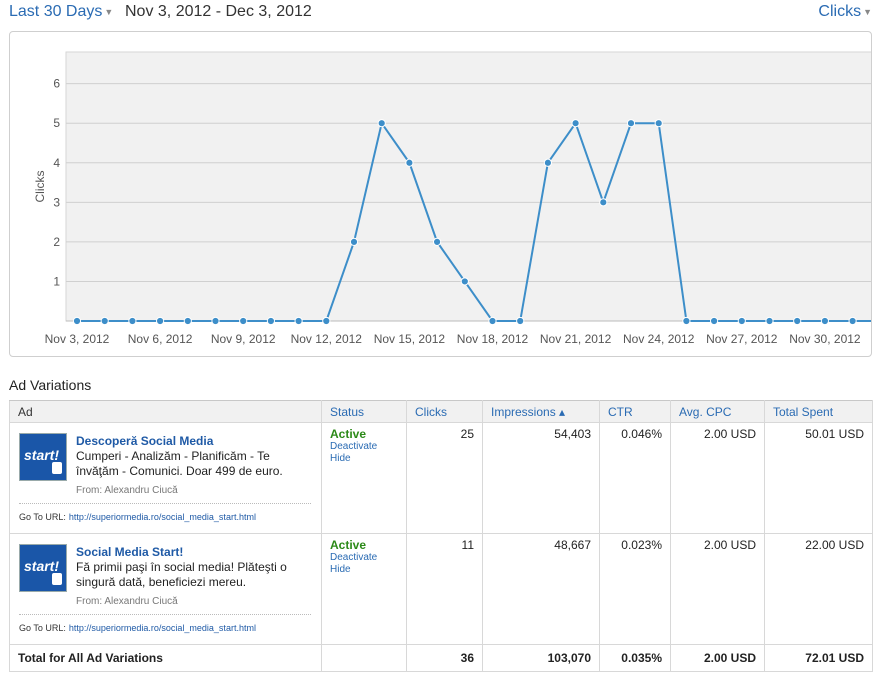 The width and height of the screenshot is (885, 685). I want to click on x-tick-label: Nov 9, 2012, so click(243, 339).